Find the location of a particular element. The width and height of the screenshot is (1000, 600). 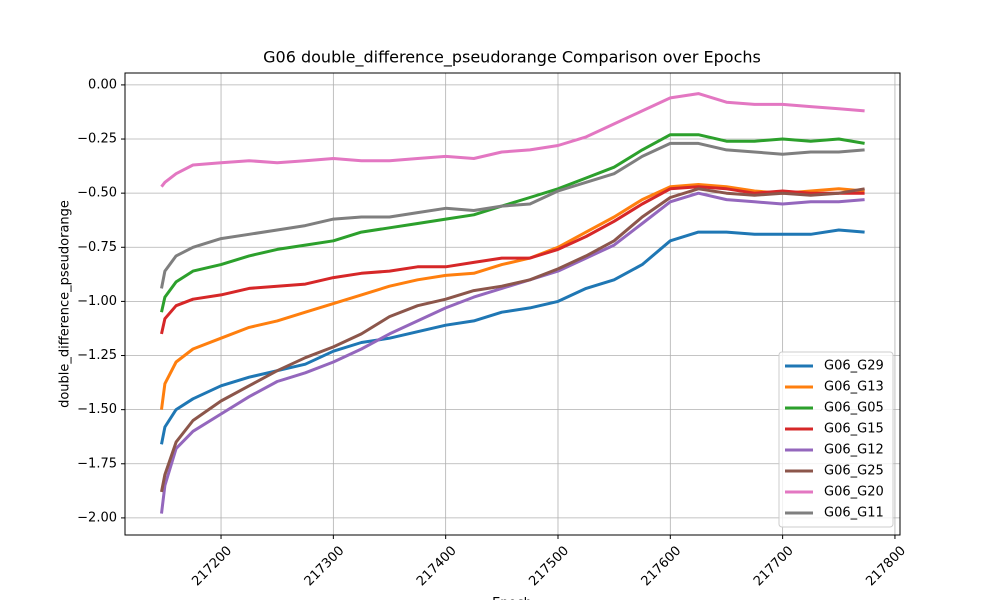

legend-label: G06_G05 is located at coordinates (854, 408).